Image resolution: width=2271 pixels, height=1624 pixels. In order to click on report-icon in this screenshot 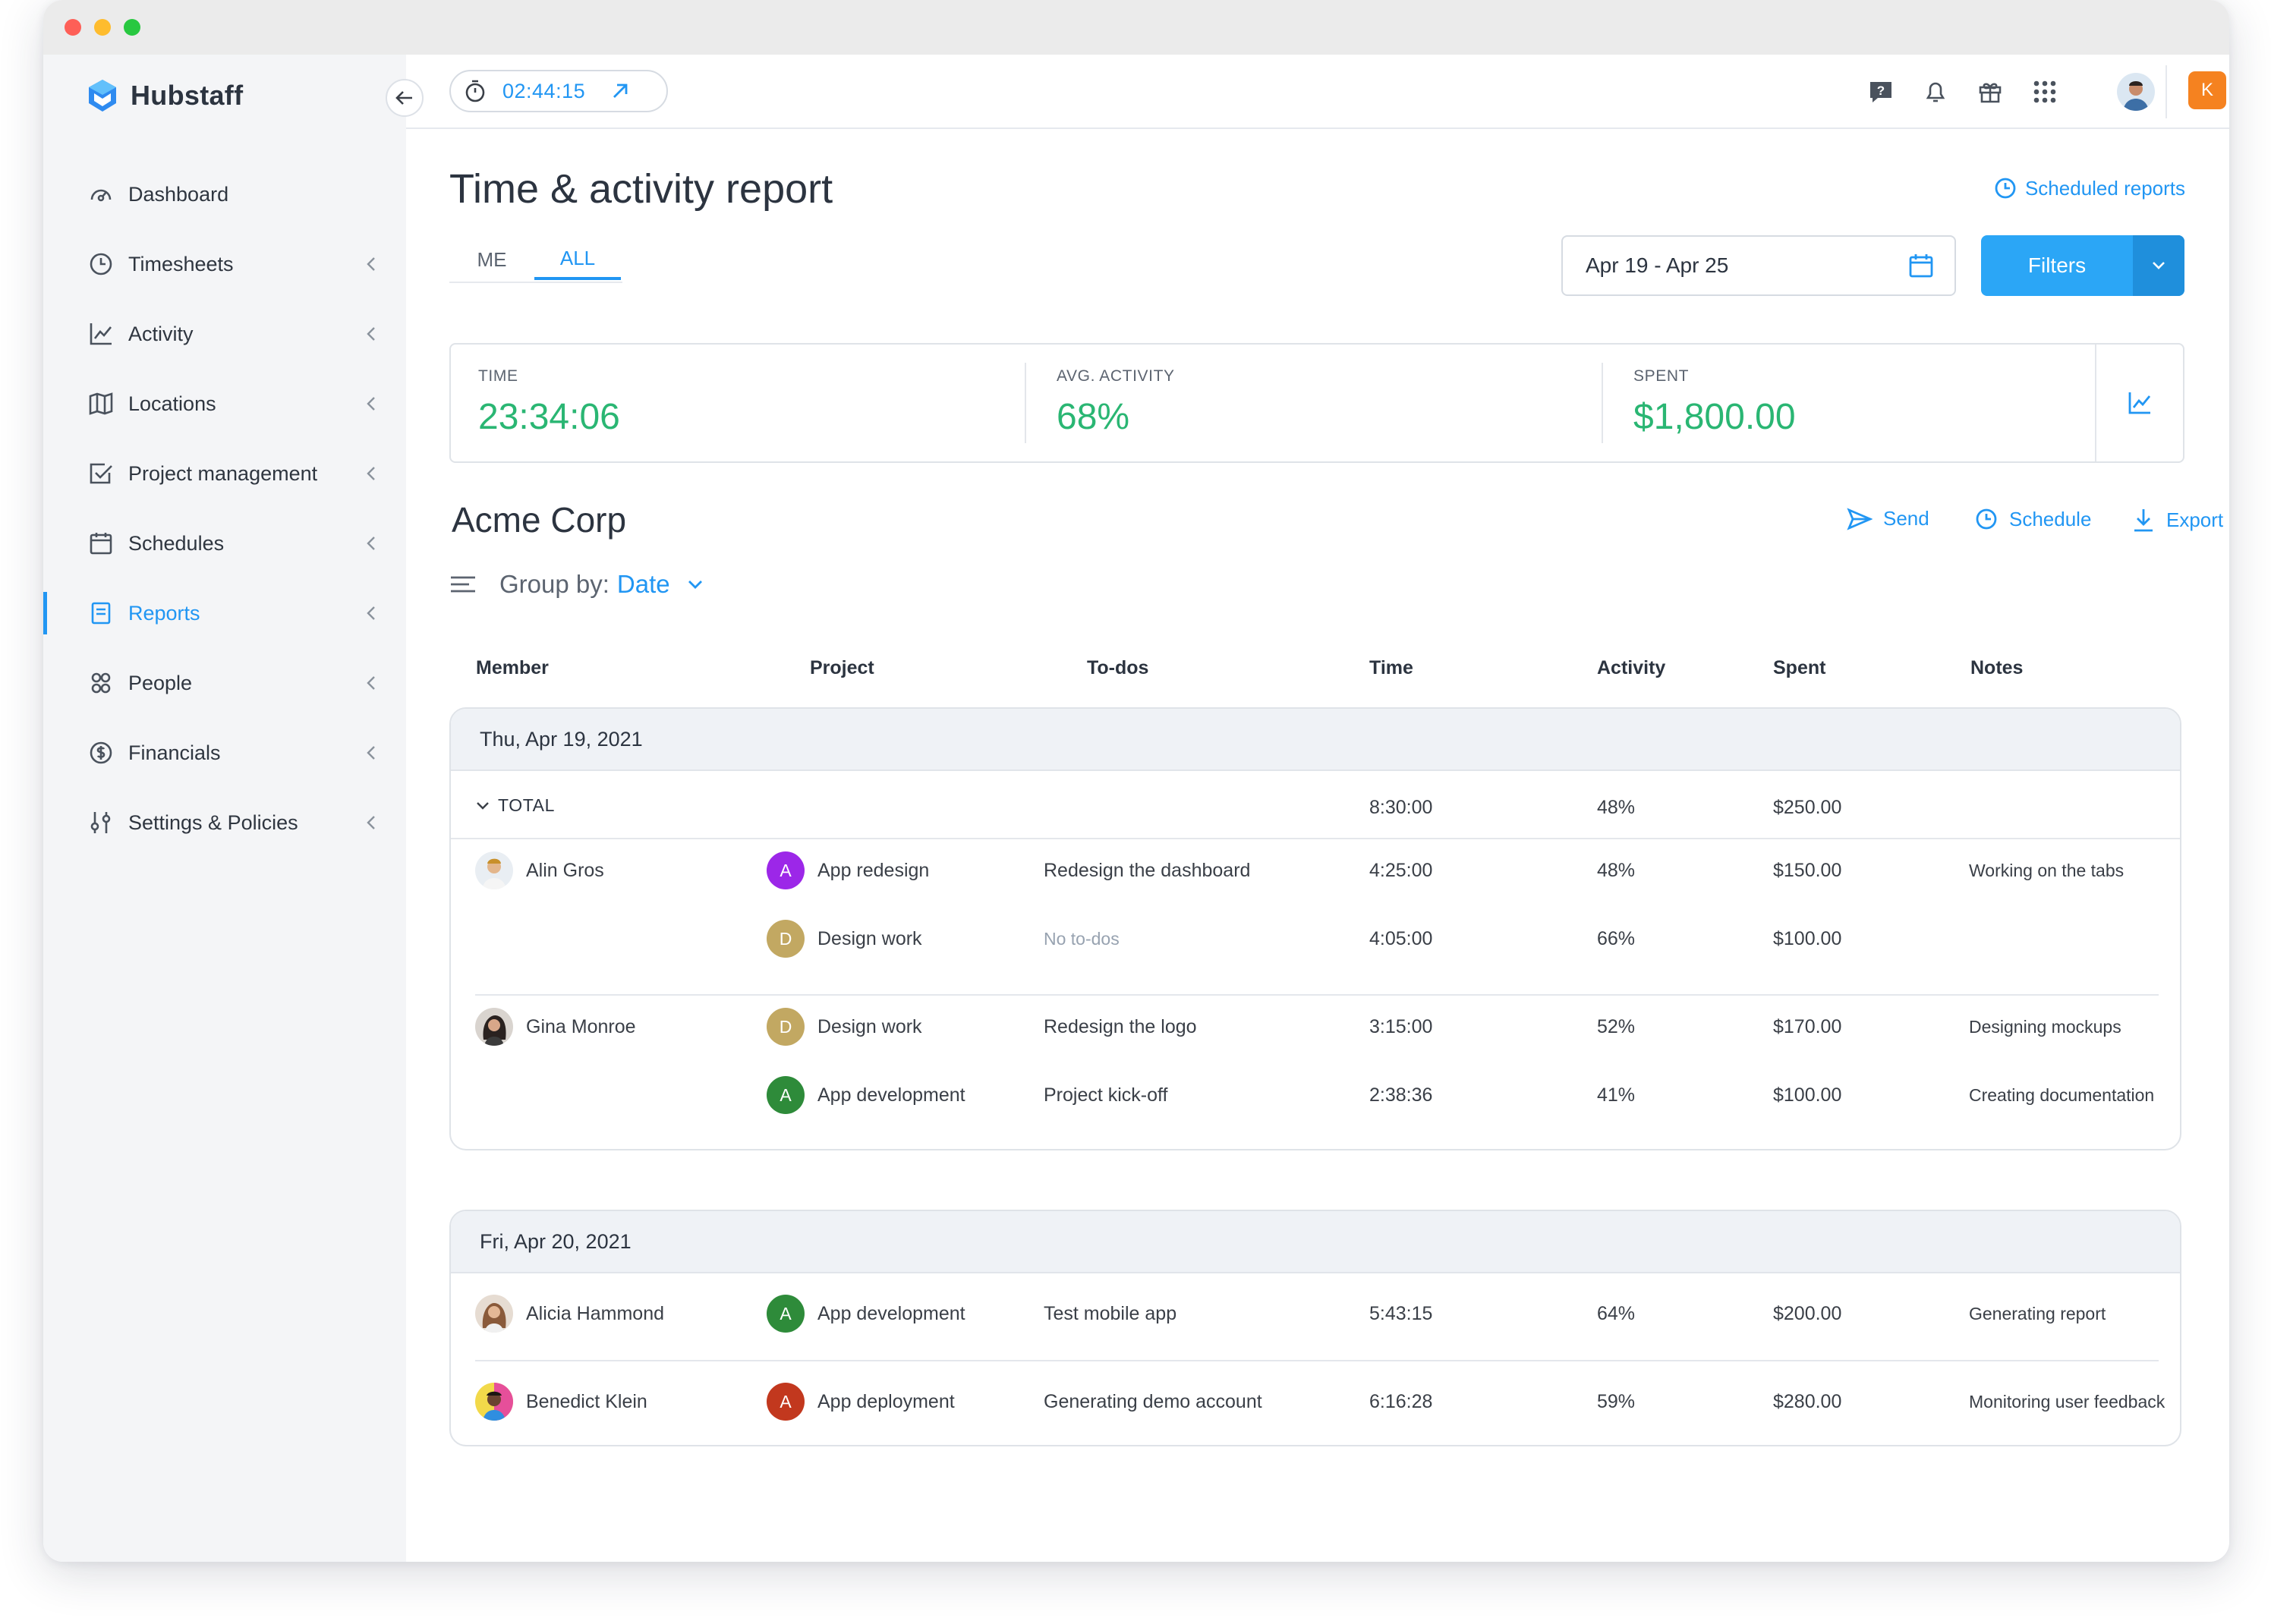, I will do `click(101, 613)`.